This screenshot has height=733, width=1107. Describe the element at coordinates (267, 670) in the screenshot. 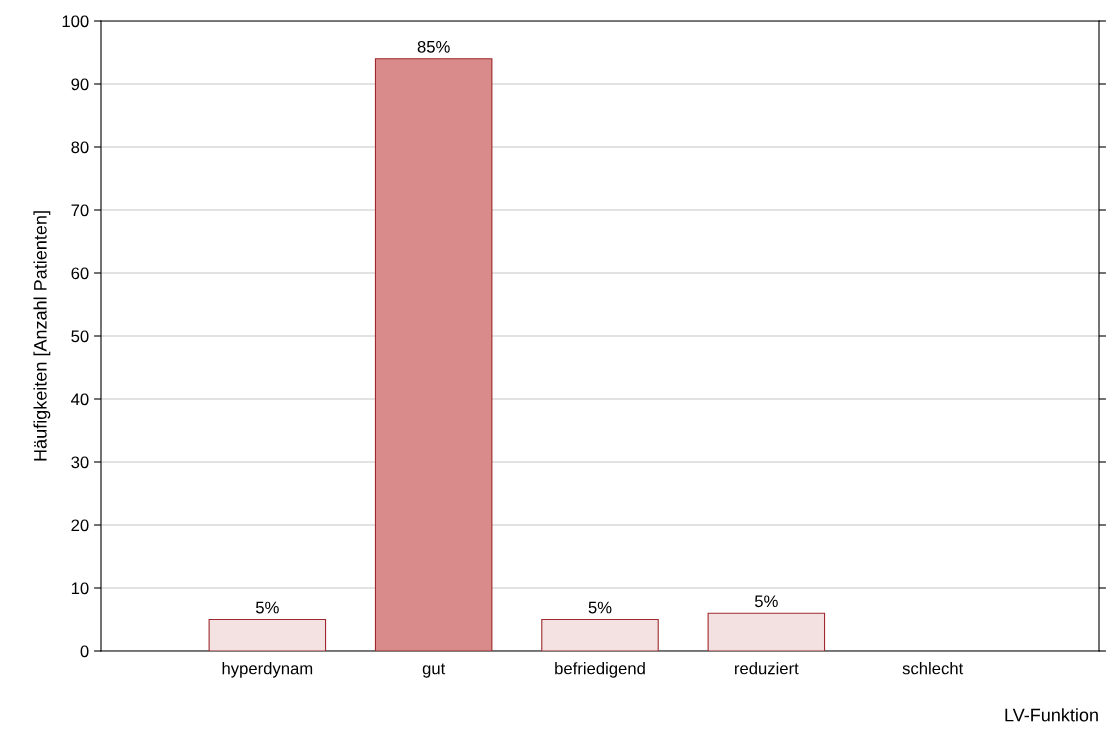

I see `x-tick-label: hyperdynam` at that location.